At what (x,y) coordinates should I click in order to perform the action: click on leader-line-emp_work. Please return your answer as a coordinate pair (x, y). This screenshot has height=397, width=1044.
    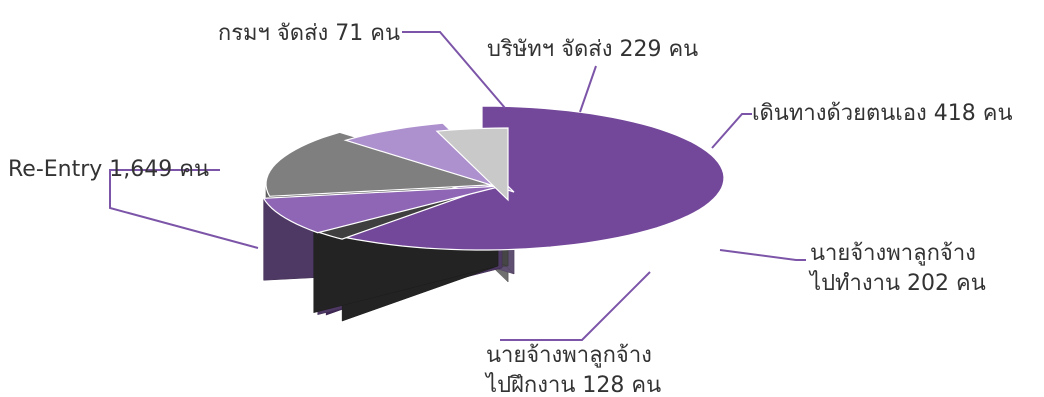
    Looking at the image, I should click on (762, 255).